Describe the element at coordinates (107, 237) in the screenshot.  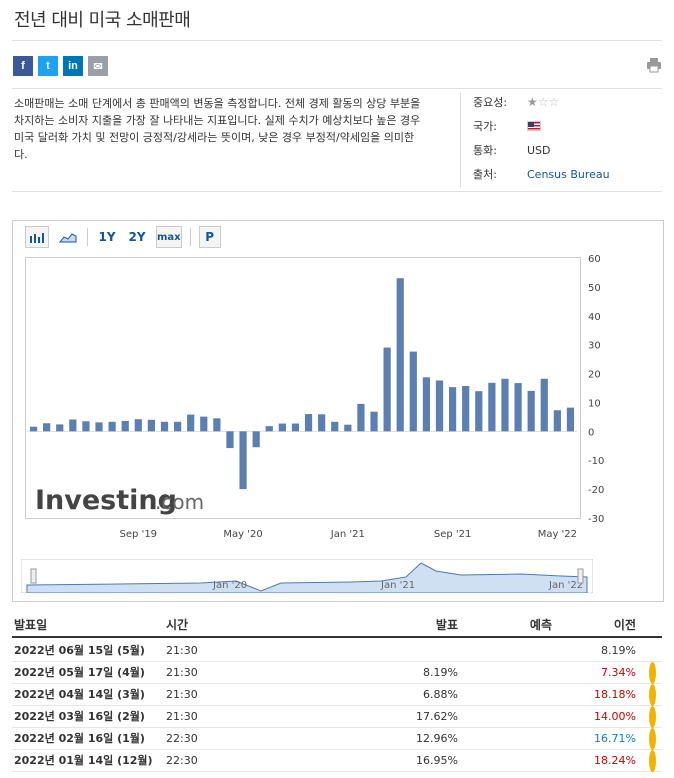
I see `range-1y-button: 1Y` at that location.